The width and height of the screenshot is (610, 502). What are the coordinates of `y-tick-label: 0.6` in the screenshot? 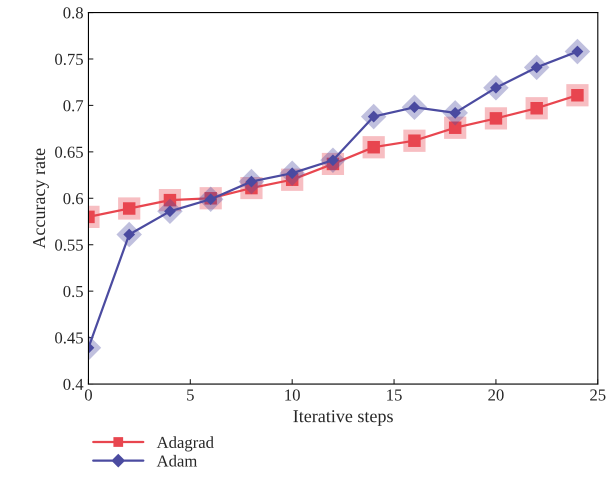 It's located at (73, 198).